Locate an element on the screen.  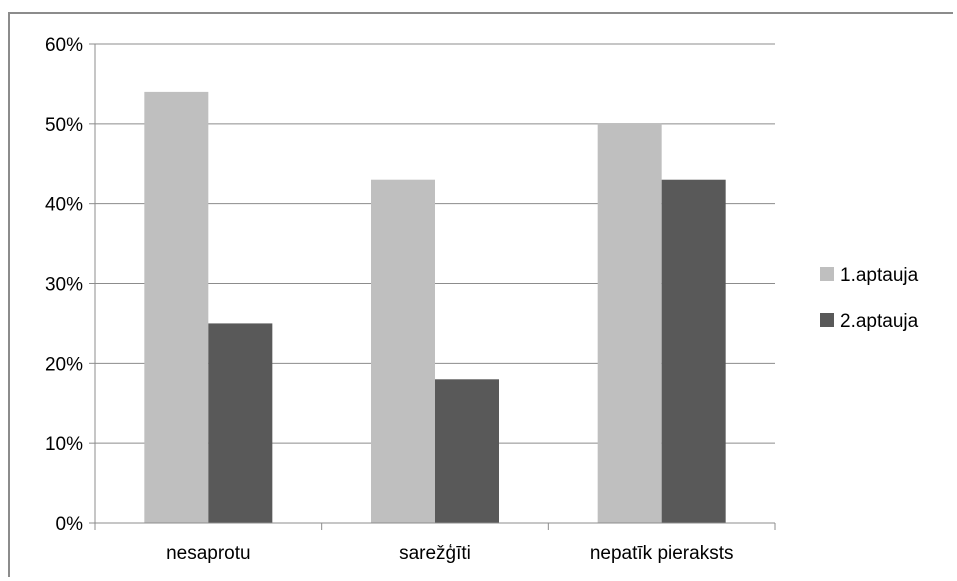
y-tick-label: 40% is located at coordinates (64, 205).